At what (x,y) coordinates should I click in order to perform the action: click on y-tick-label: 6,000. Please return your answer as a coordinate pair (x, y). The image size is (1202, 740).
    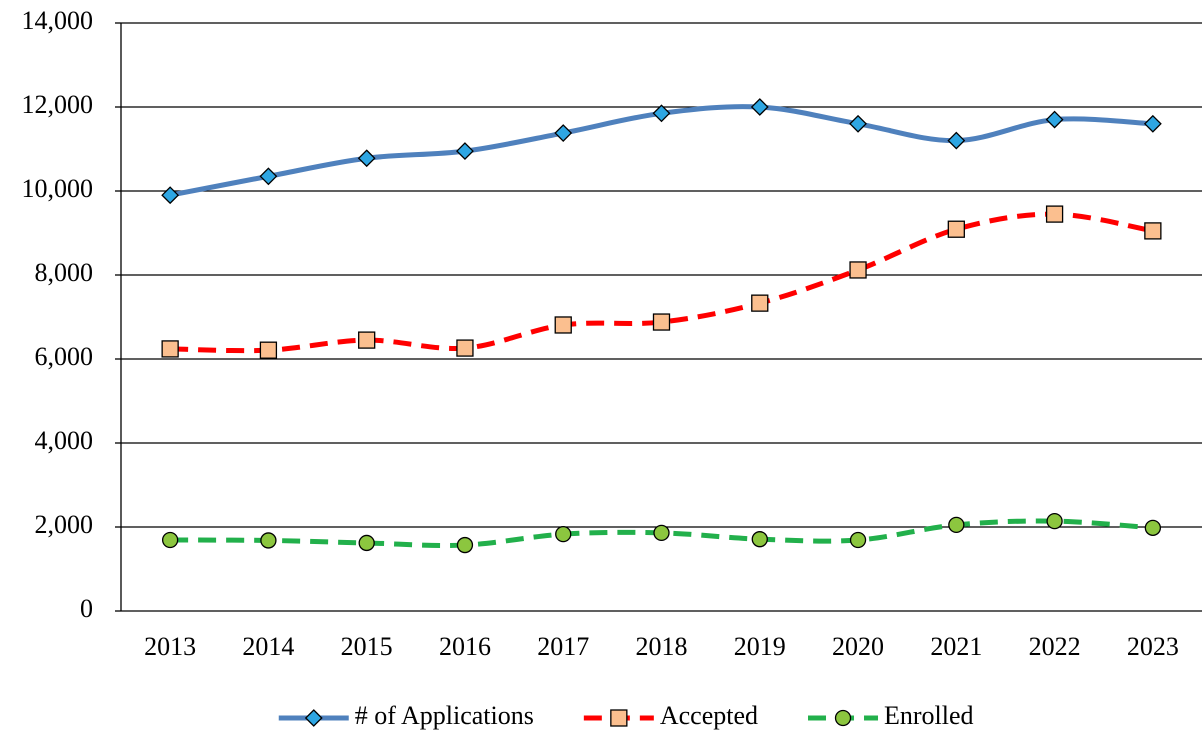
    Looking at the image, I should click on (64, 356).